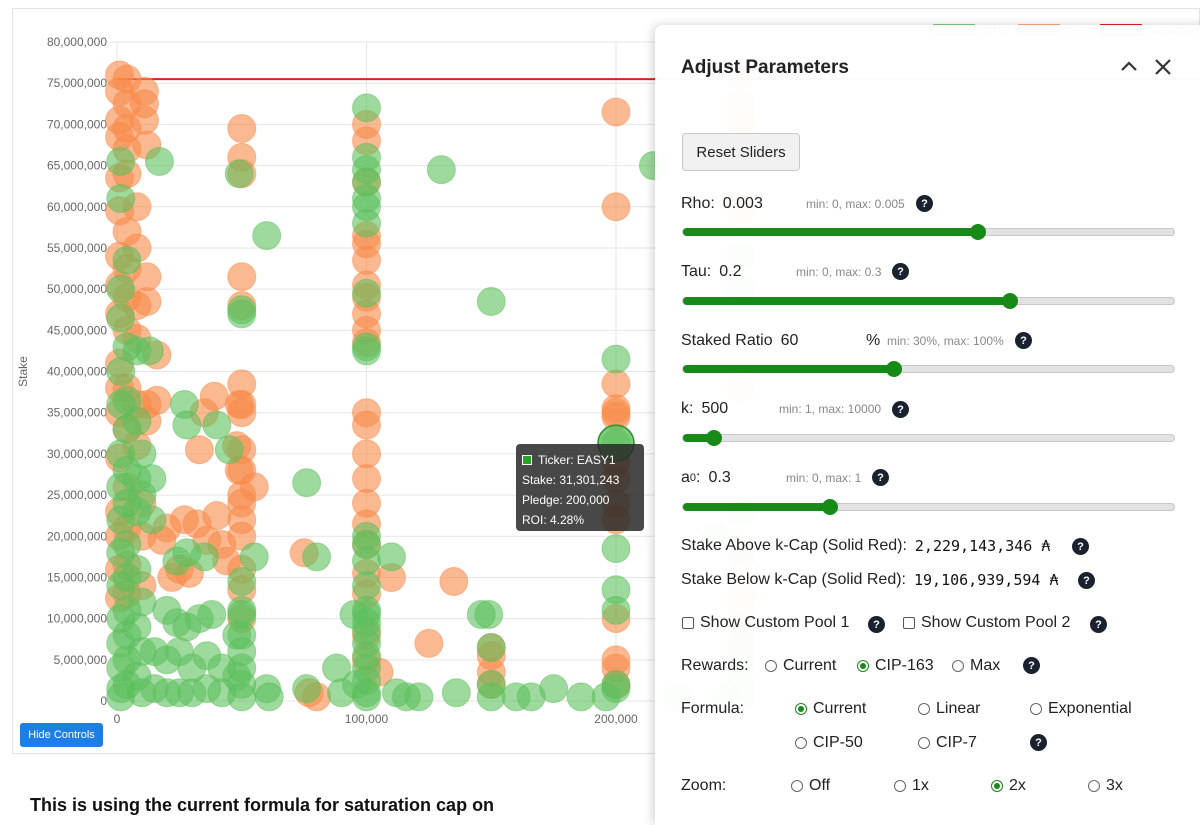 The width and height of the screenshot is (1200, 825). I want to click on hide-controls-button: Hide Controls, so click(61, 735).